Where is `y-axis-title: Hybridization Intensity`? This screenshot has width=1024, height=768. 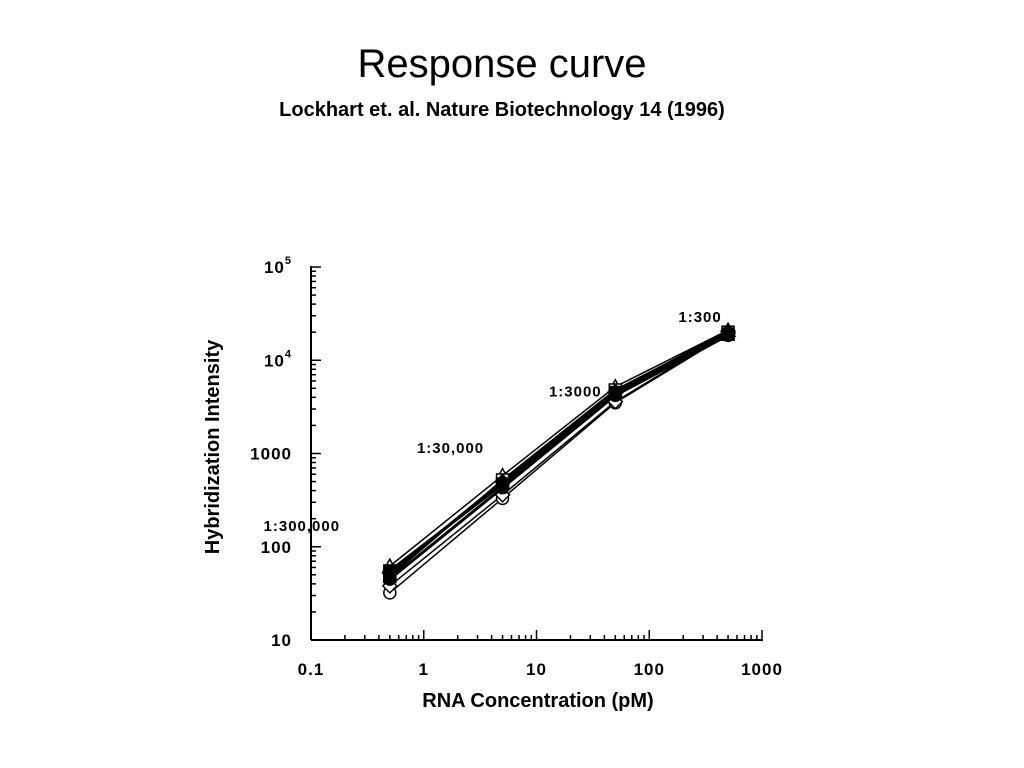
y-axis-title: Hybridization Intensity is located at coordinates (213, 446).